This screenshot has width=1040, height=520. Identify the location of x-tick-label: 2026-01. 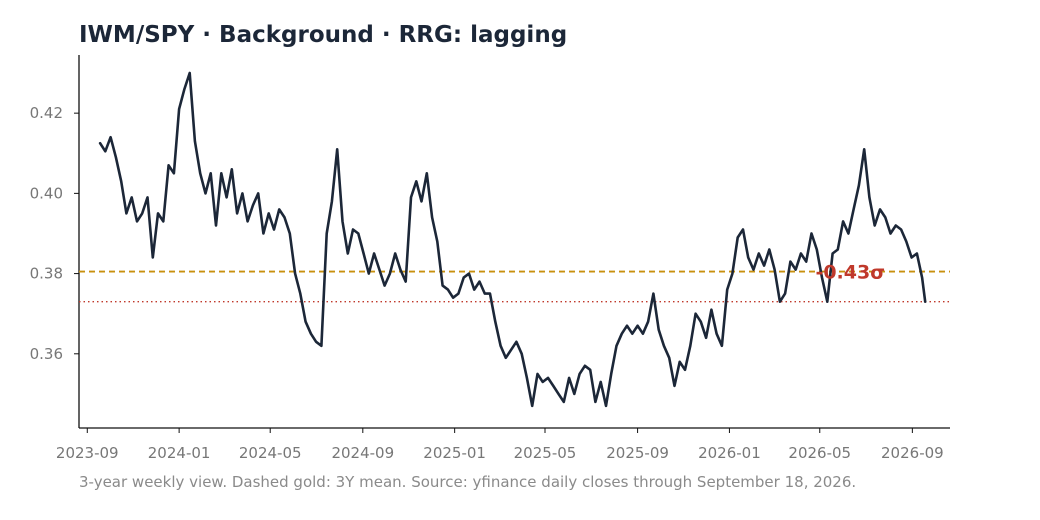
(729, 453).